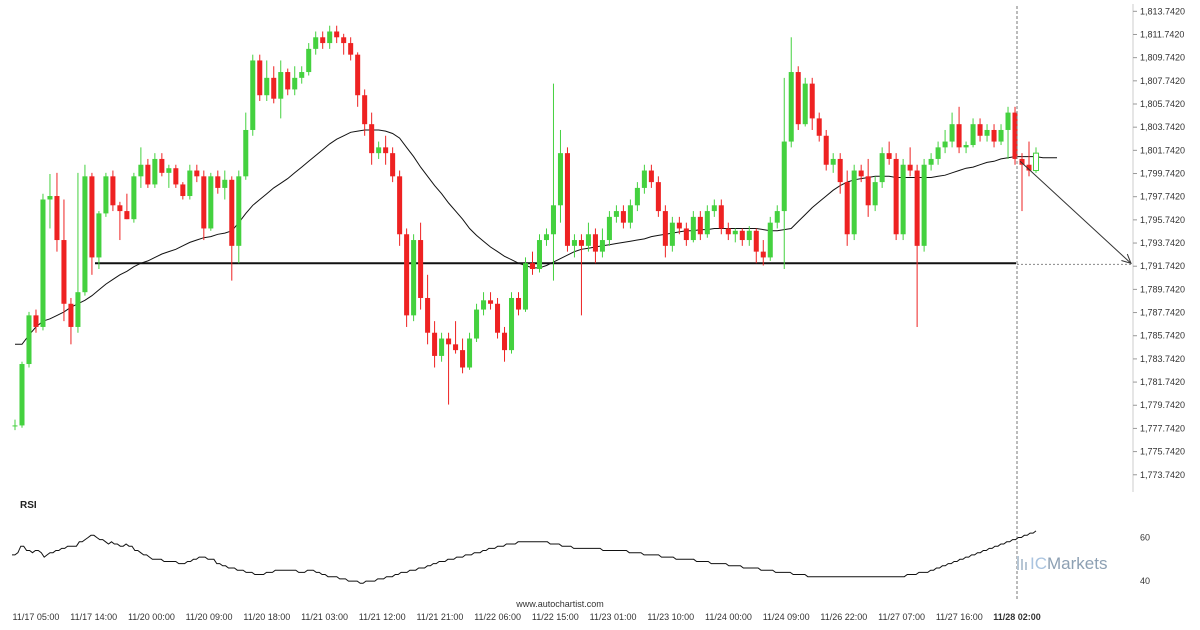 The height and width of the screenshot is (630, 1200). I want to click on rsi-tick-label: 60, so click(1145, 537).